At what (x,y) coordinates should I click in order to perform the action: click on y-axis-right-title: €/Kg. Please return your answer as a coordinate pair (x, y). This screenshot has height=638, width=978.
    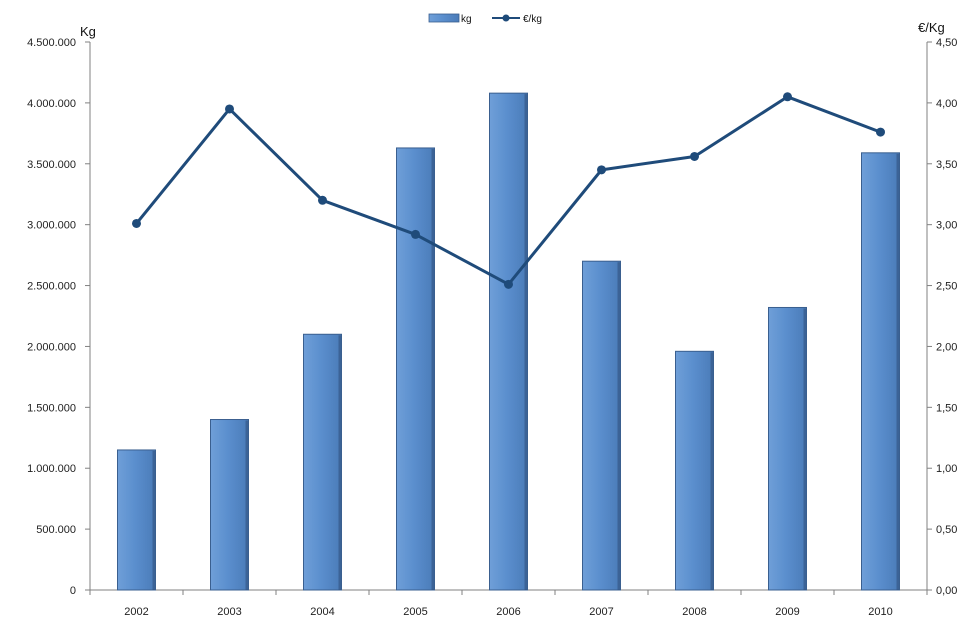
    Looking at the image, I should click on (931, 27).